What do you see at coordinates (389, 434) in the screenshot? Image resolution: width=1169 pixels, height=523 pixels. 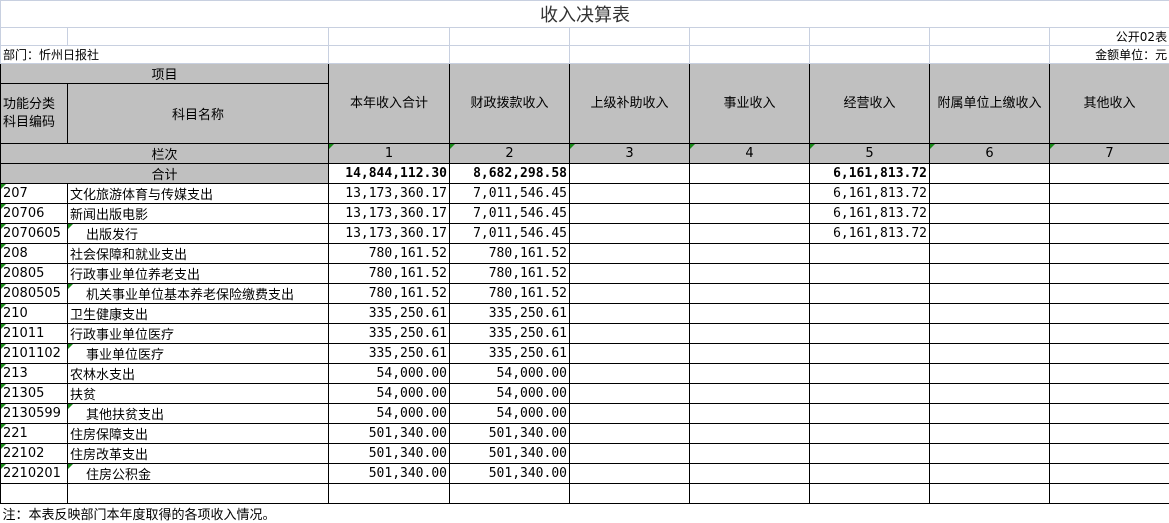 I see `row-value-1: 501,340.00` at bounding box center [389, 434].